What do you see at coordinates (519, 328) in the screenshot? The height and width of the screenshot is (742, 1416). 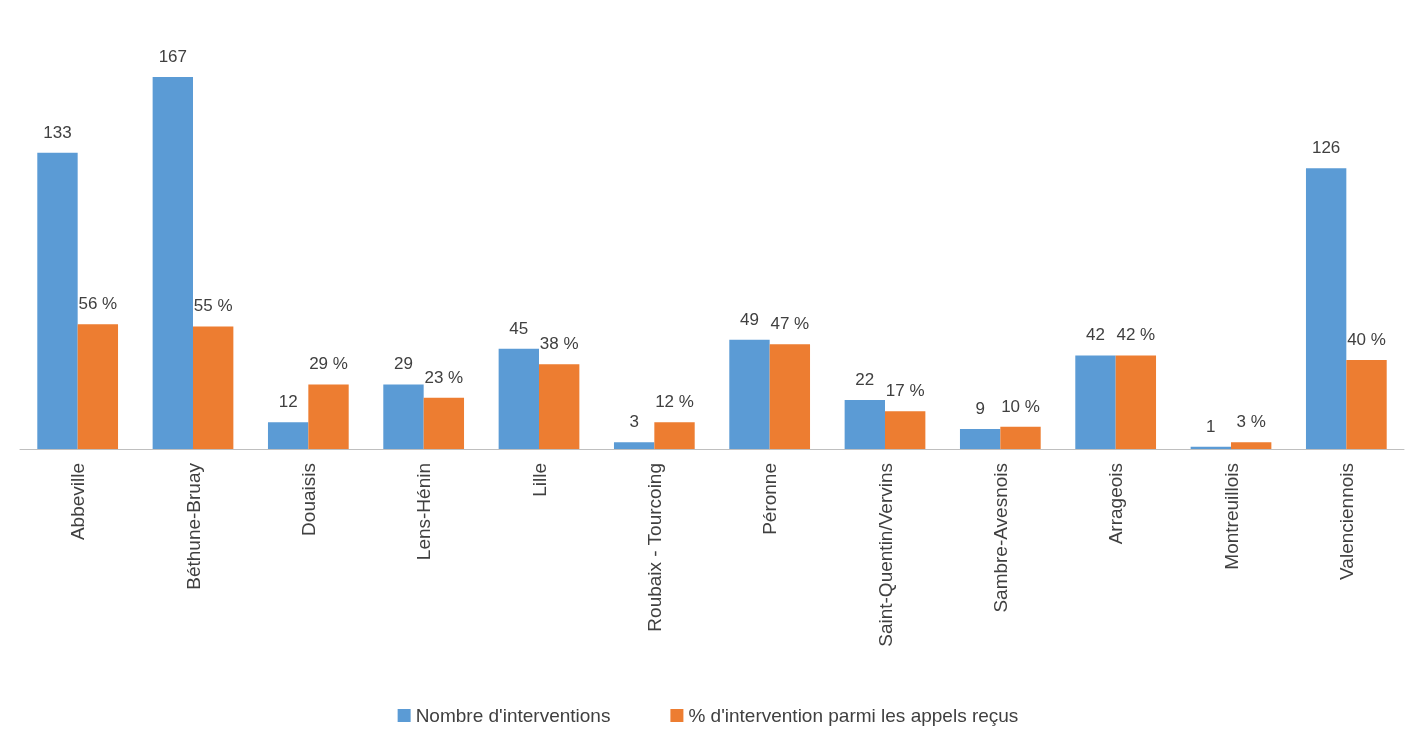 I see `data-label: 45` at bounding box center [519, 328].